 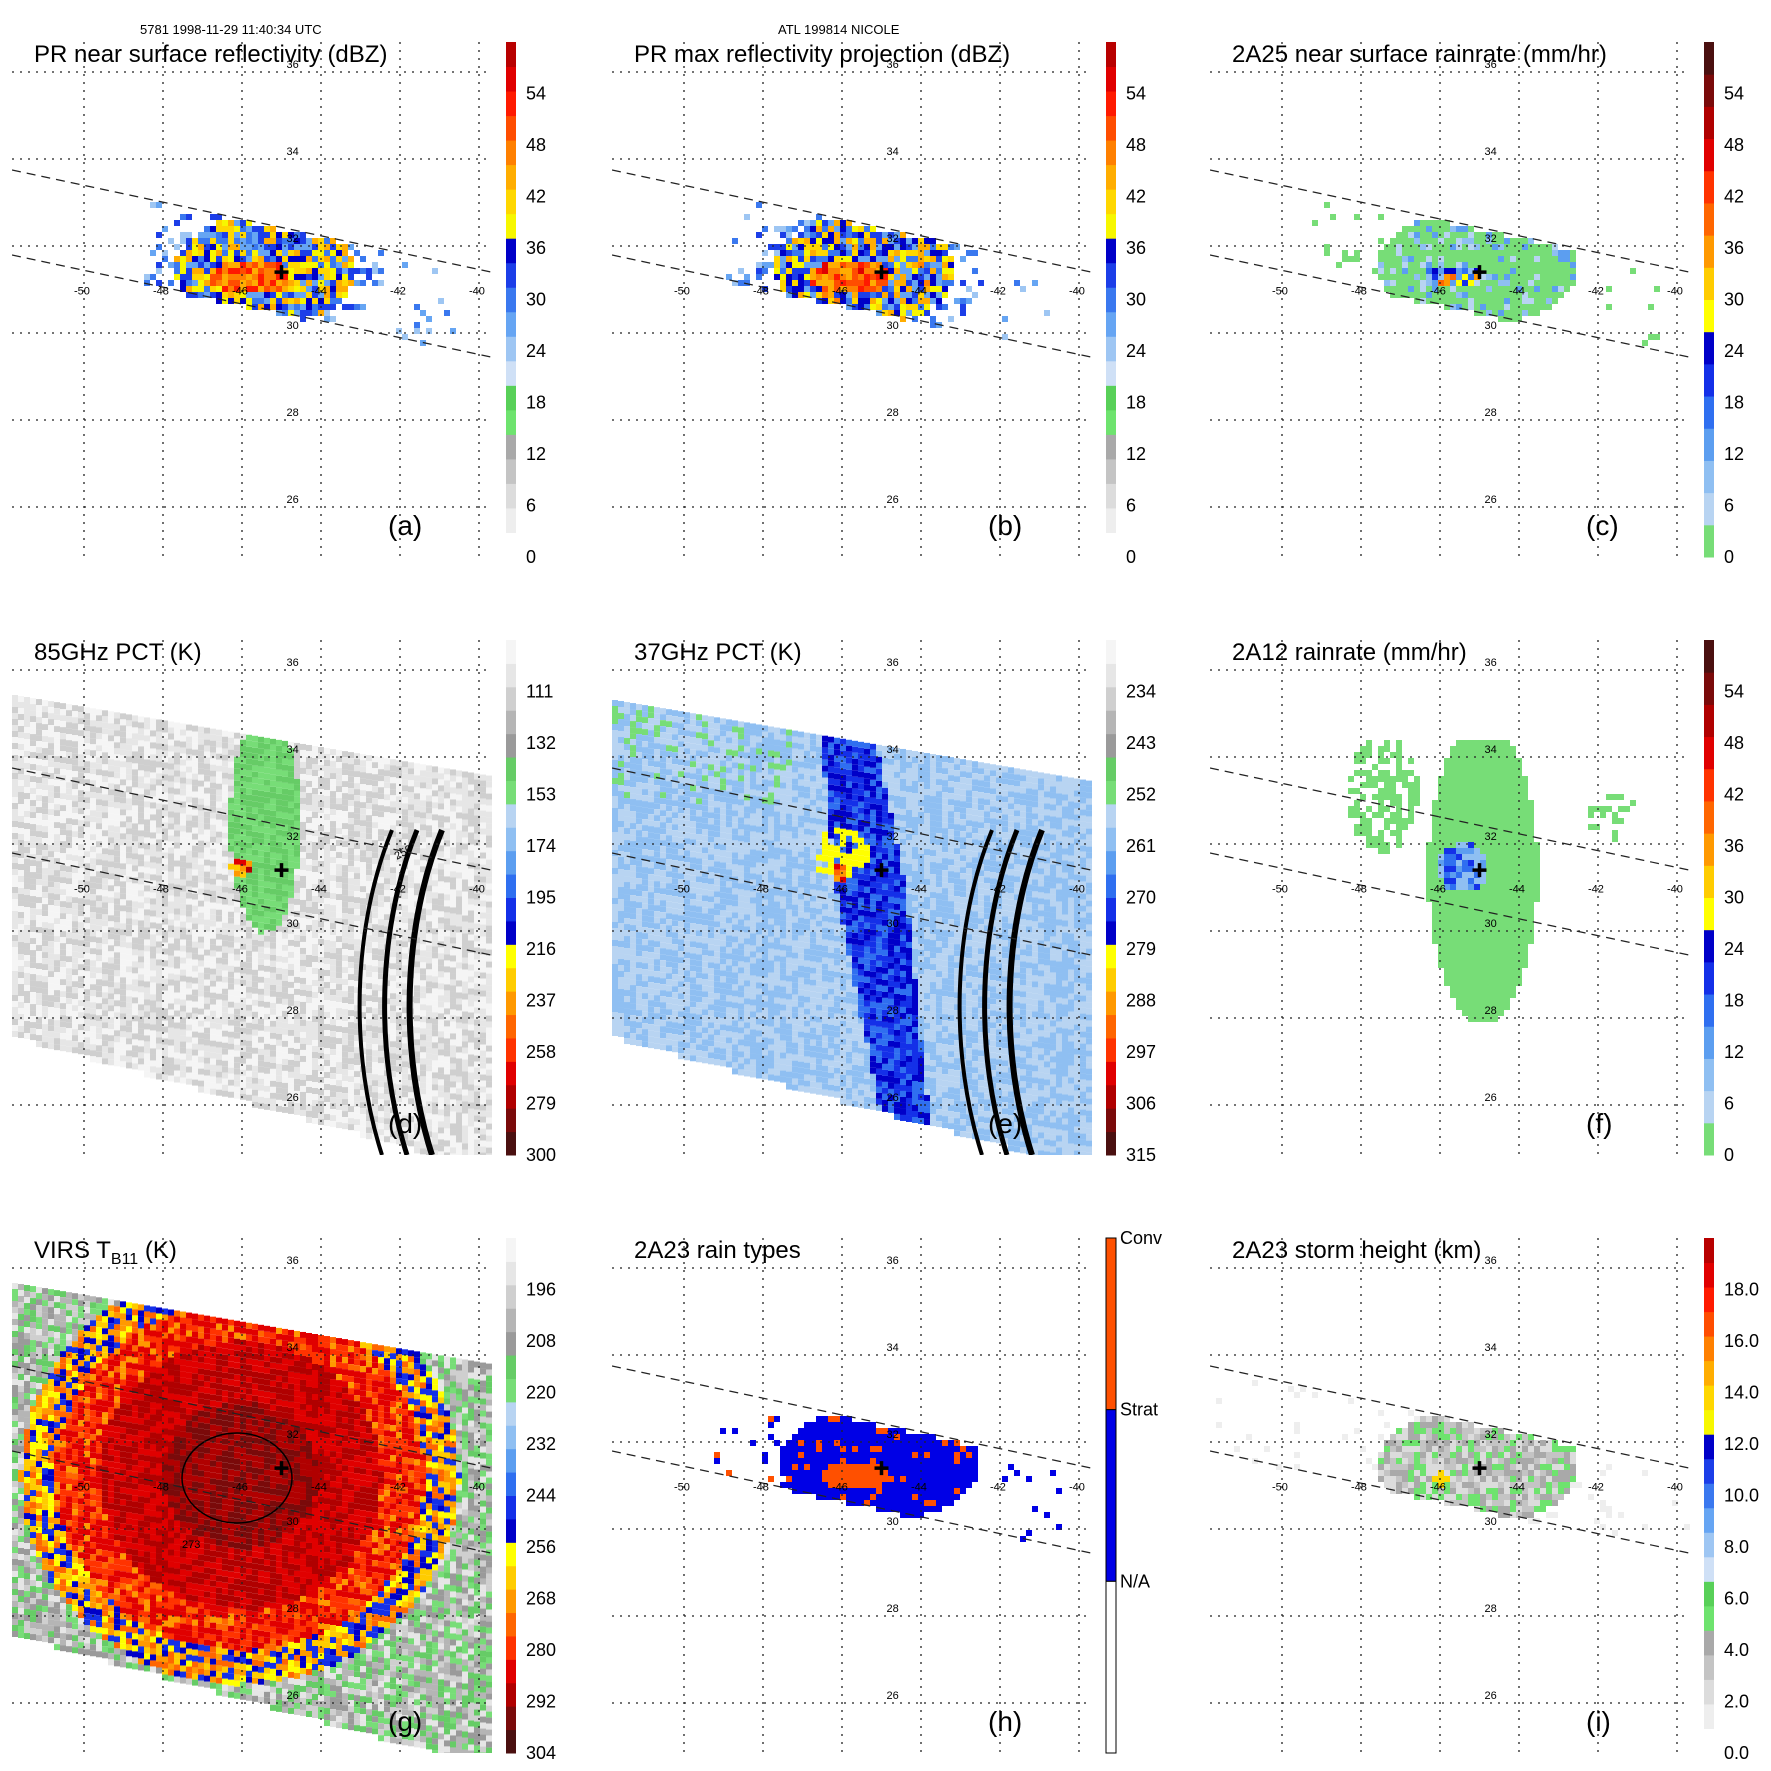 What do you see at coordinates (852, 1495) in the screenshot?
I see `map-h: 36 34 32 30 28 26 -50 -48 -46 -44 -42 -40` at bounding box center [852, 1495].